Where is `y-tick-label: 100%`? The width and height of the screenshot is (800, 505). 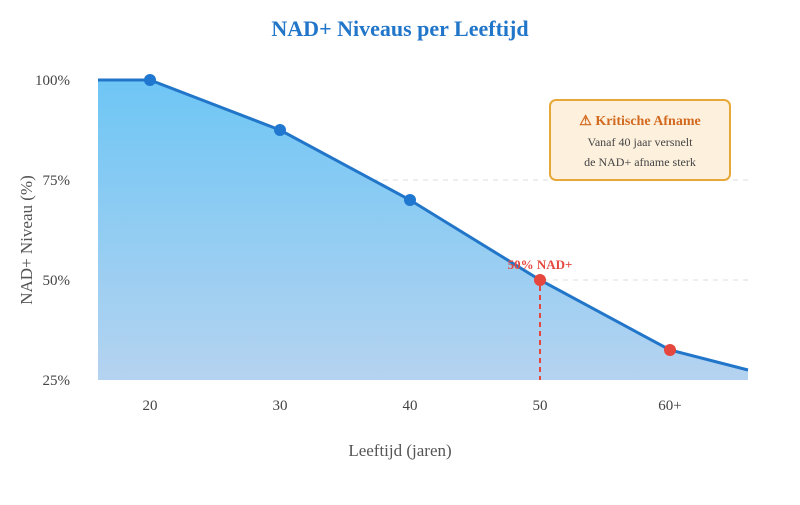 y-tick-label: 100% is located at coordinates (52, 81).